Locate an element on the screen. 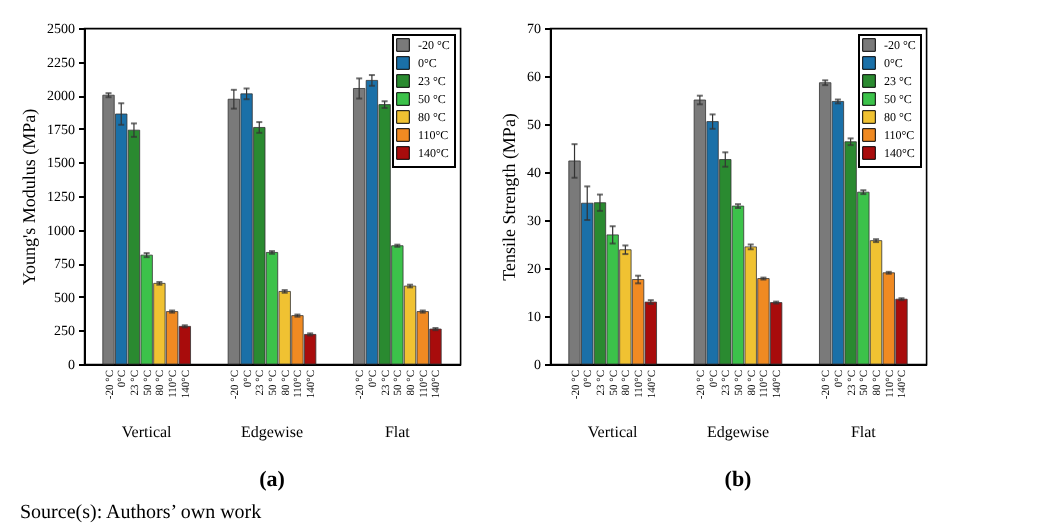  y-axis-title: Tensile Strength (MPa) is located at coordinates (509, 197).